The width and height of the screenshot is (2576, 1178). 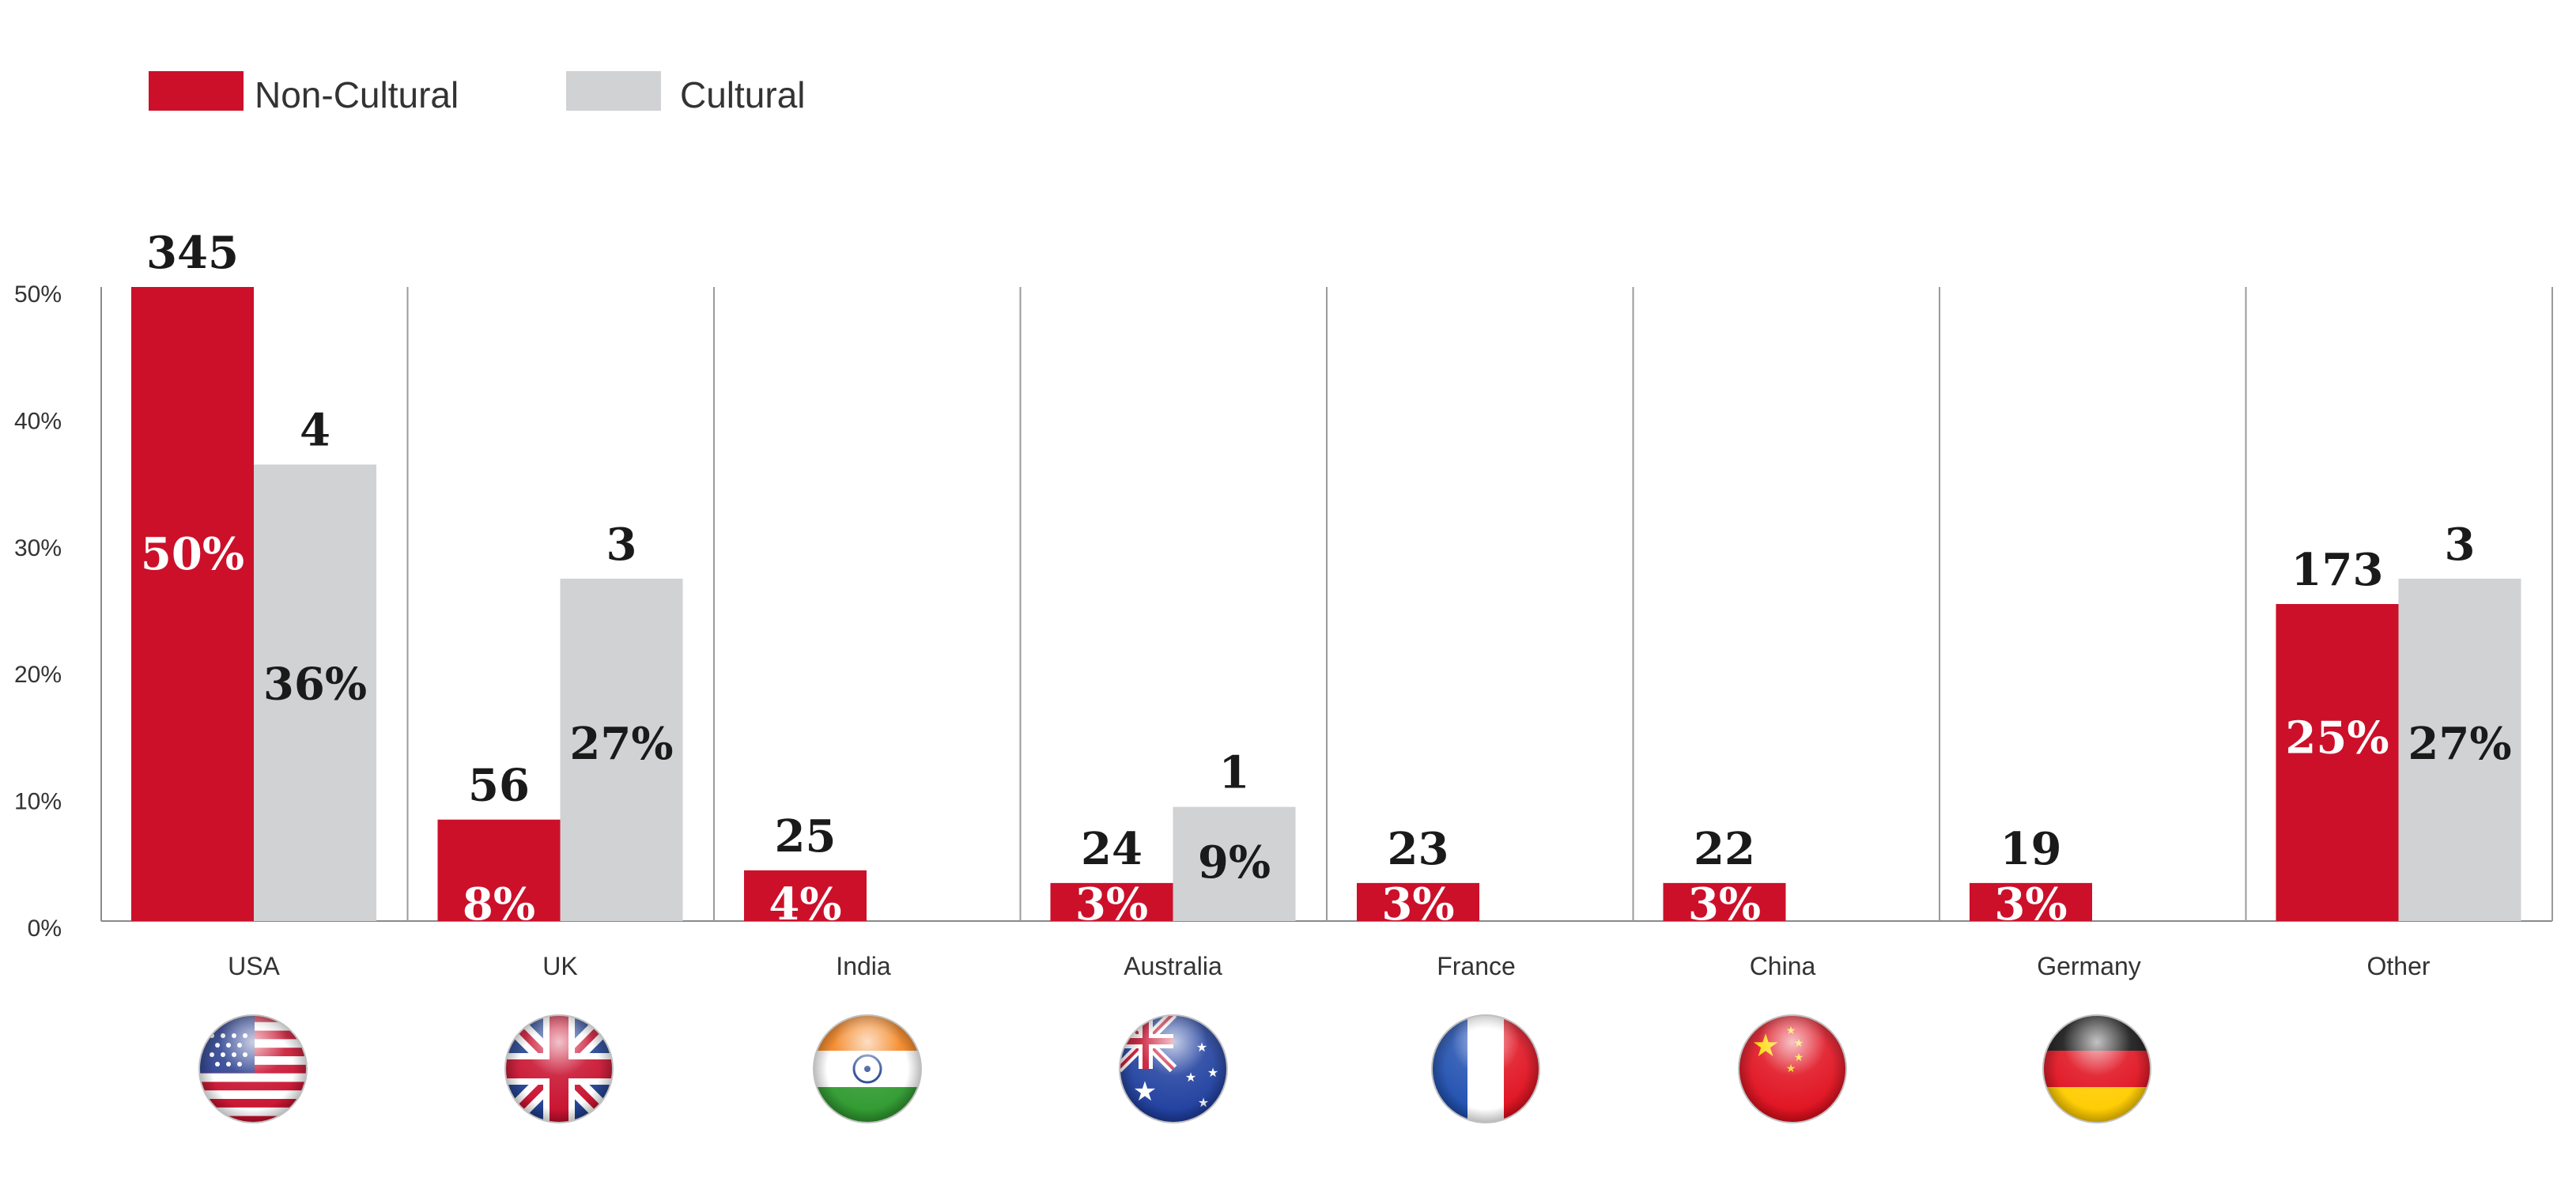 What do you see at coordinates (357, 94) in the screenshot?
I see `legend-label-non-cultural: Non-Cultural` at bounding box center [357, 94].